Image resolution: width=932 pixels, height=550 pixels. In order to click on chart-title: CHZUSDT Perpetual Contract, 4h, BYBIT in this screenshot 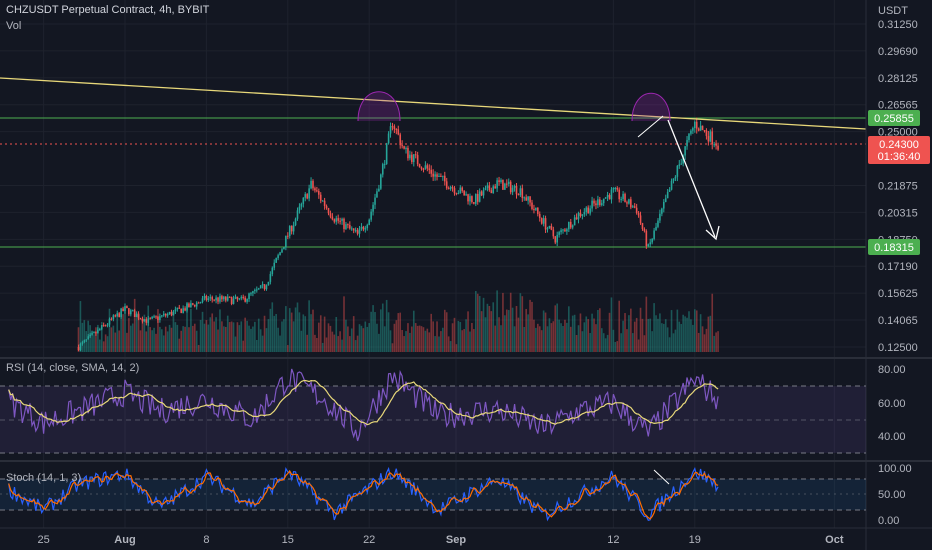, I will do `click(108, 10)`.